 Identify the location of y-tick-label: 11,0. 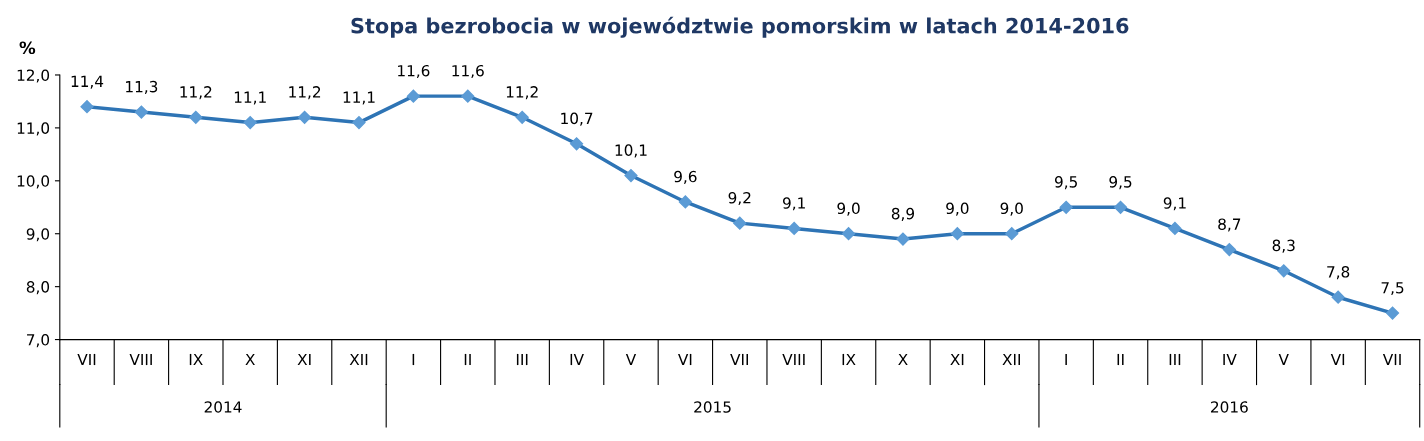
(33, 129).